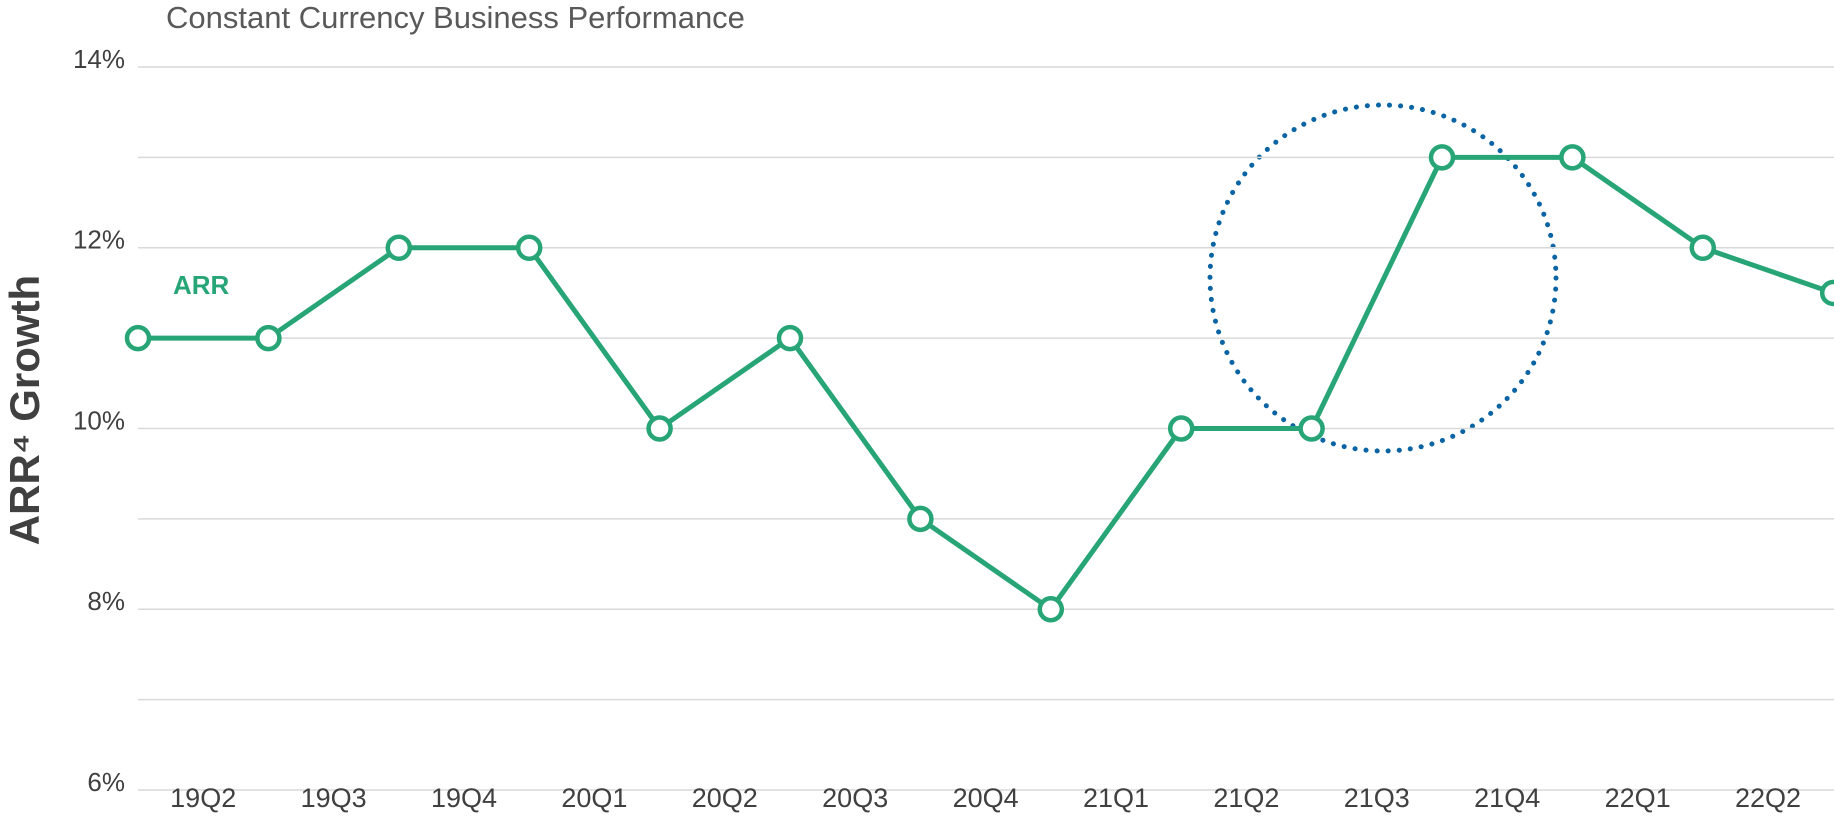 The width and height of the screenshot is (1834, 816). I want to click on x-tick-label: 21Q4, so click(1507, 798).